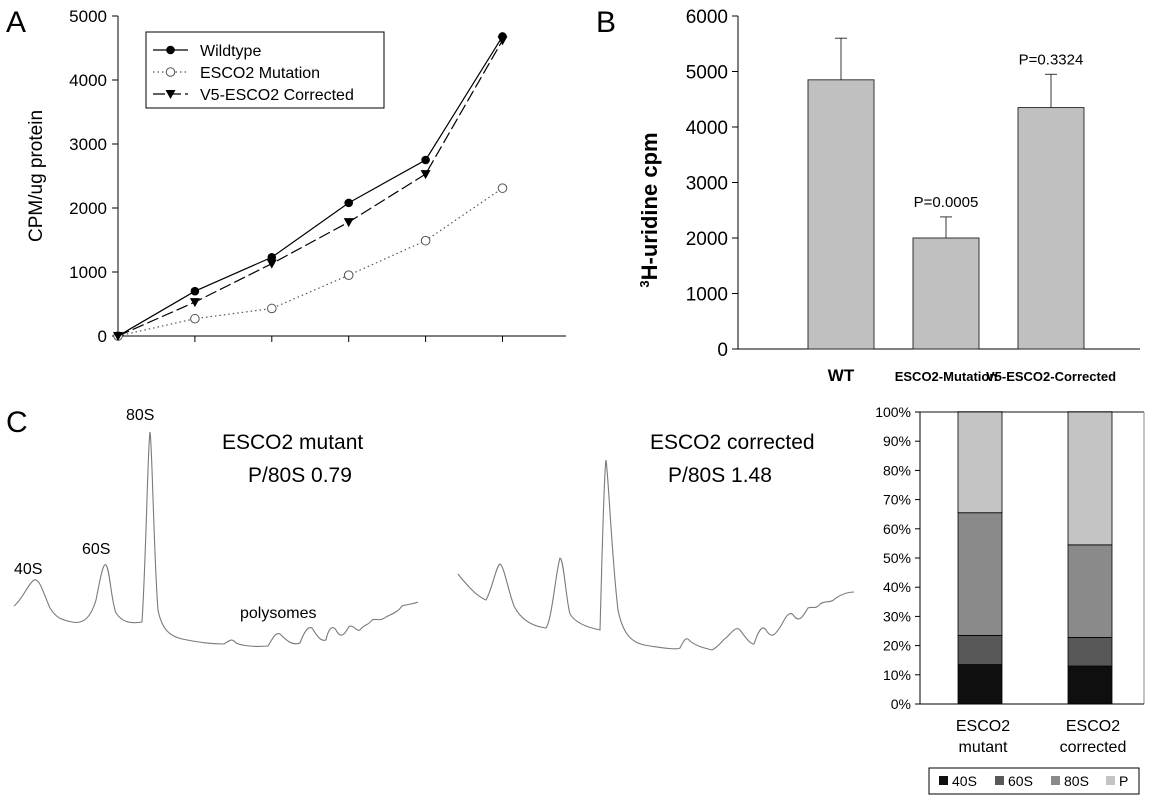  I want to click on legend: Wildtype ESCO2 Mutation V5-ESCO2 Corrected, so click(265, 70).